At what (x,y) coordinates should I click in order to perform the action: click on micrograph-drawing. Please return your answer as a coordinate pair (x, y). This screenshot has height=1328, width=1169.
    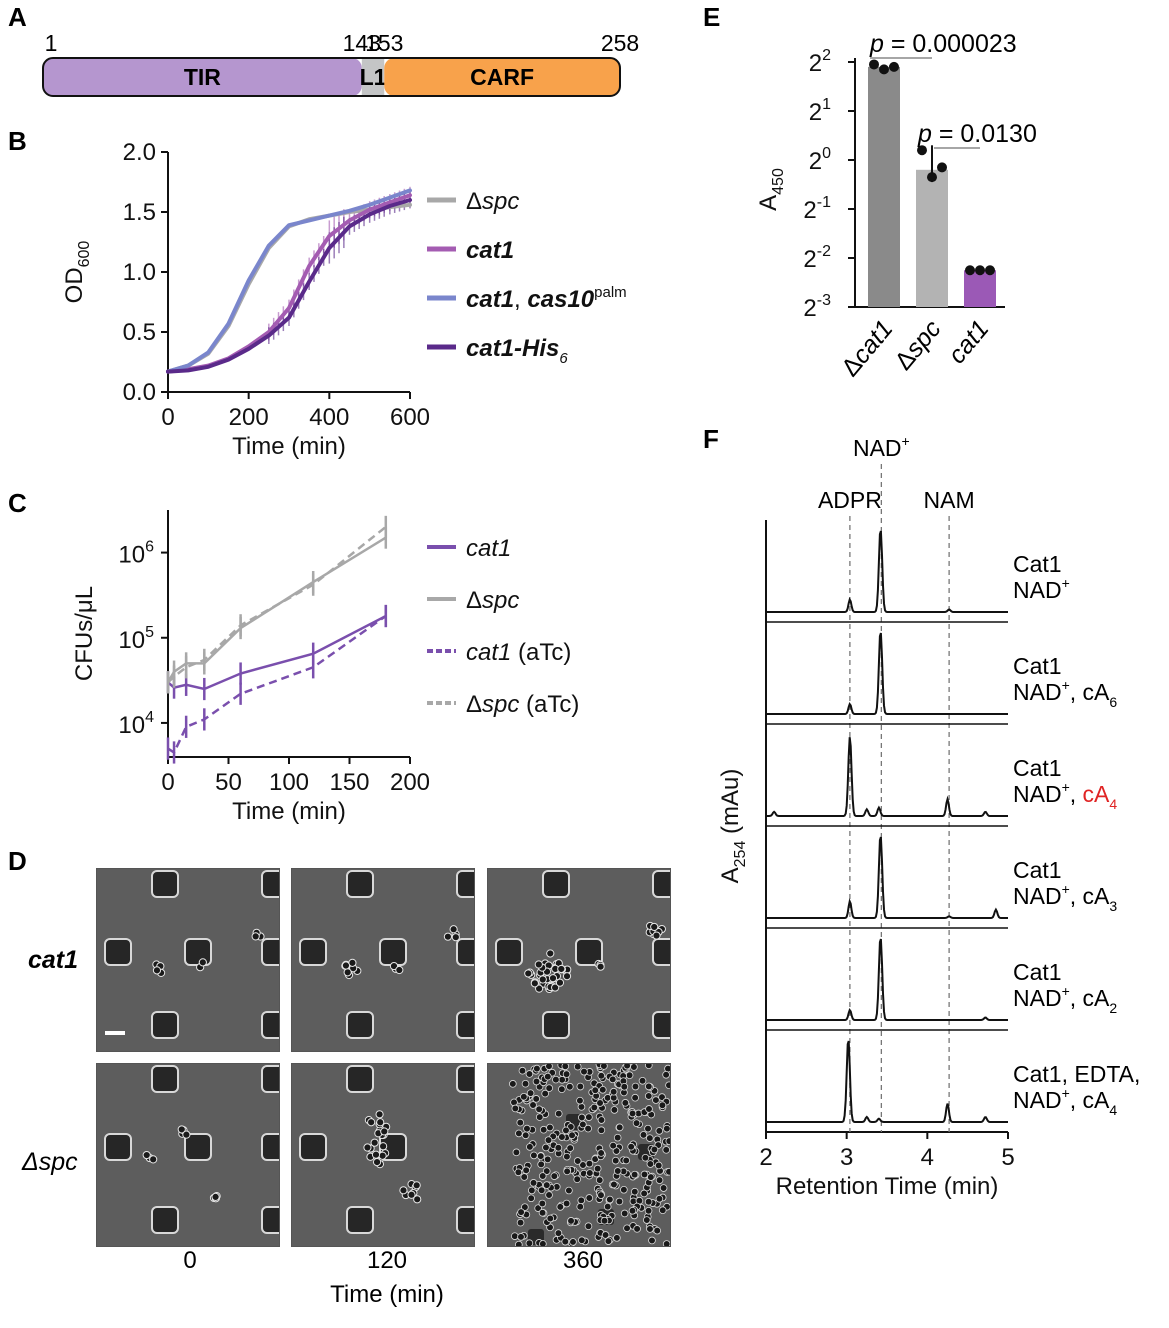
    Looking at the image, I should click on (383, 960).